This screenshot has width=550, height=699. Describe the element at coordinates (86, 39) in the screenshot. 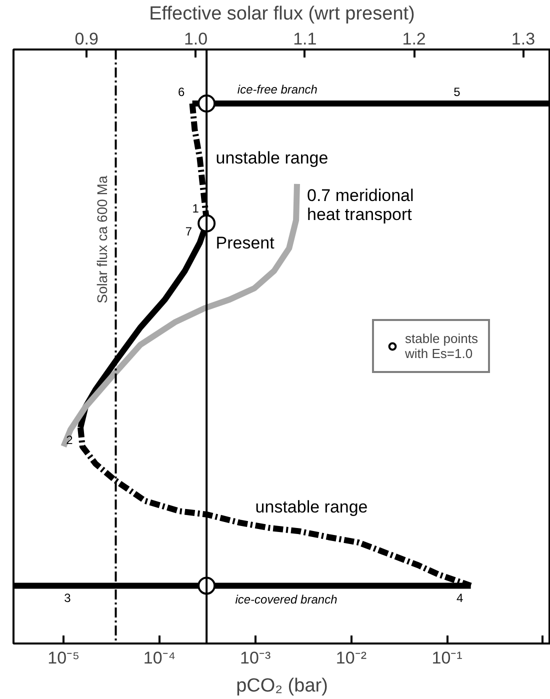

I see `x2-tick-label: 0.9` at that location.